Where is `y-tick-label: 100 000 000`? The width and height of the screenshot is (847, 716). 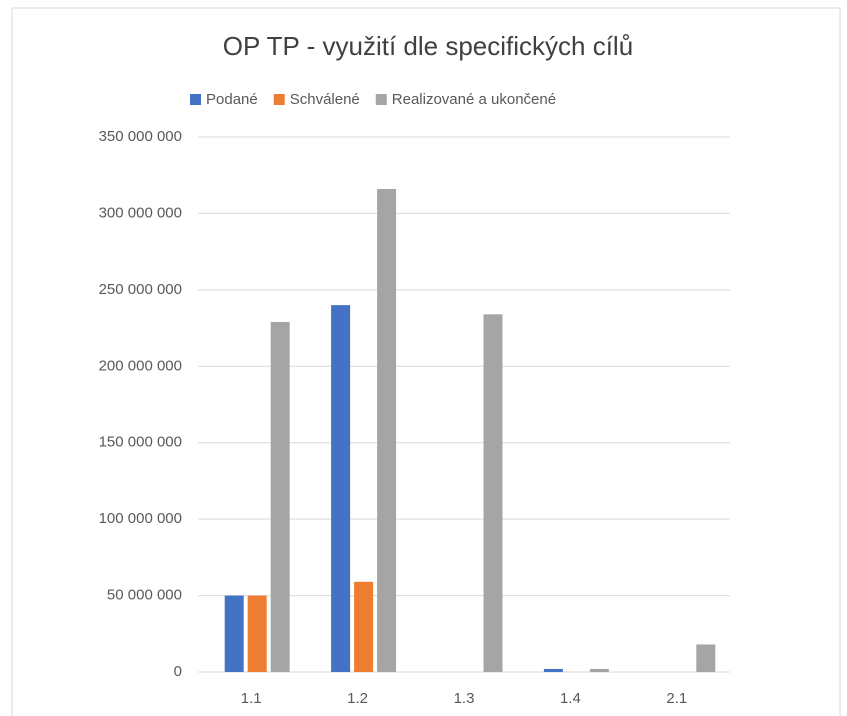 y-tick-label: 100 000 000 is located at coordinates (140, 518).